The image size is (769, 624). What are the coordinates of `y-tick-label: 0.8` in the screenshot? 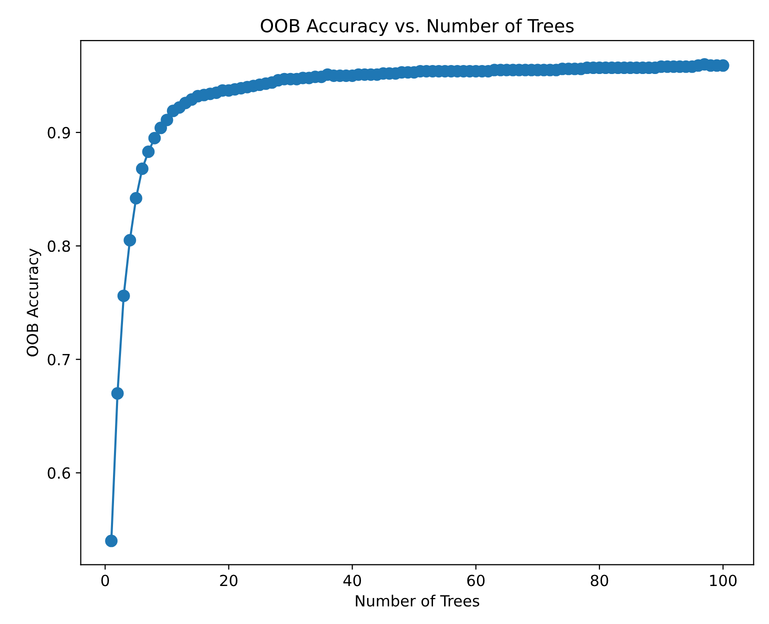 It's located at (59, 246).